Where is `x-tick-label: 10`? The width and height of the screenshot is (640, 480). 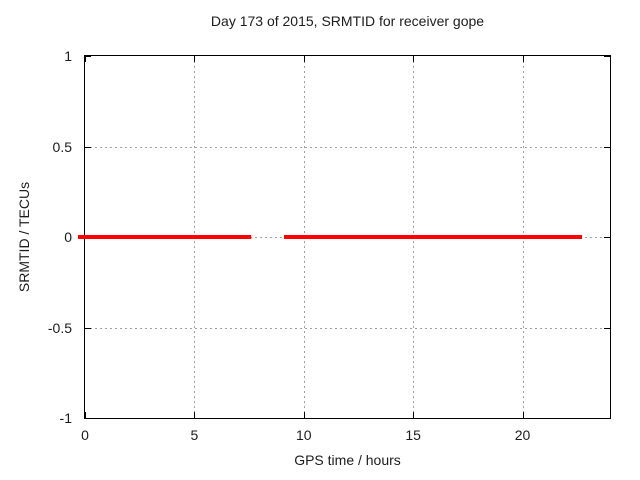 x-tick-label: 10 is located at coordinates (303, 435).